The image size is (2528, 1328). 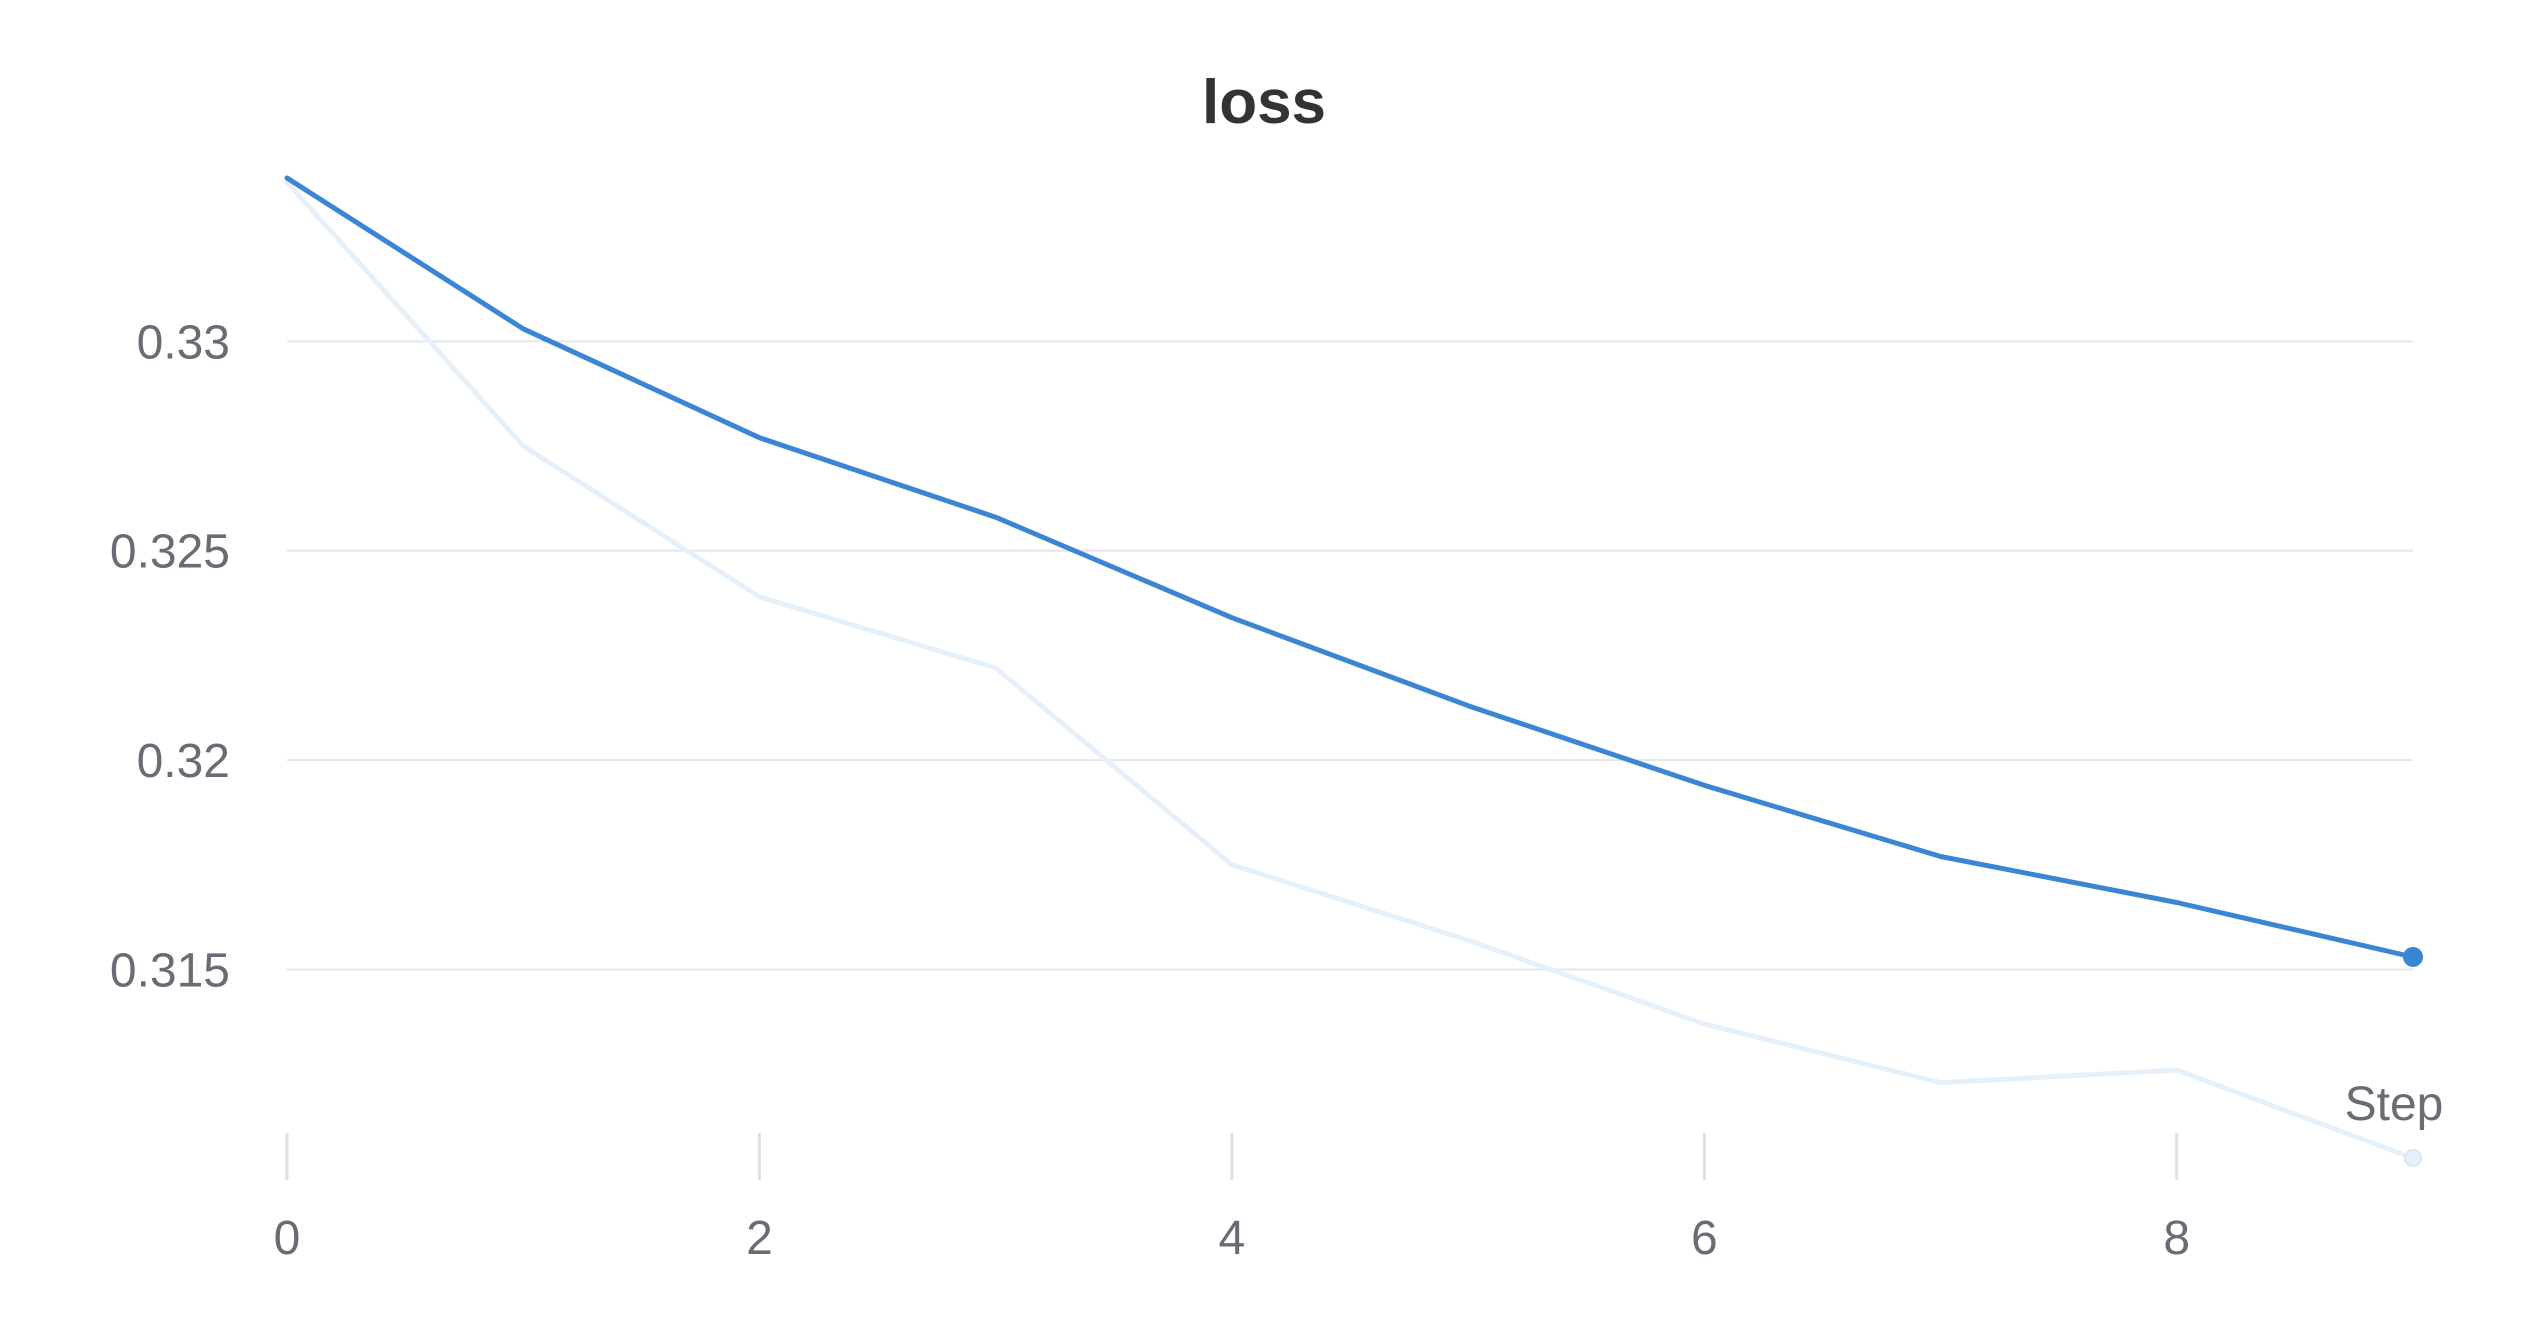 I want to click on x-tick-label: 0, so click(x=287, y=1238).